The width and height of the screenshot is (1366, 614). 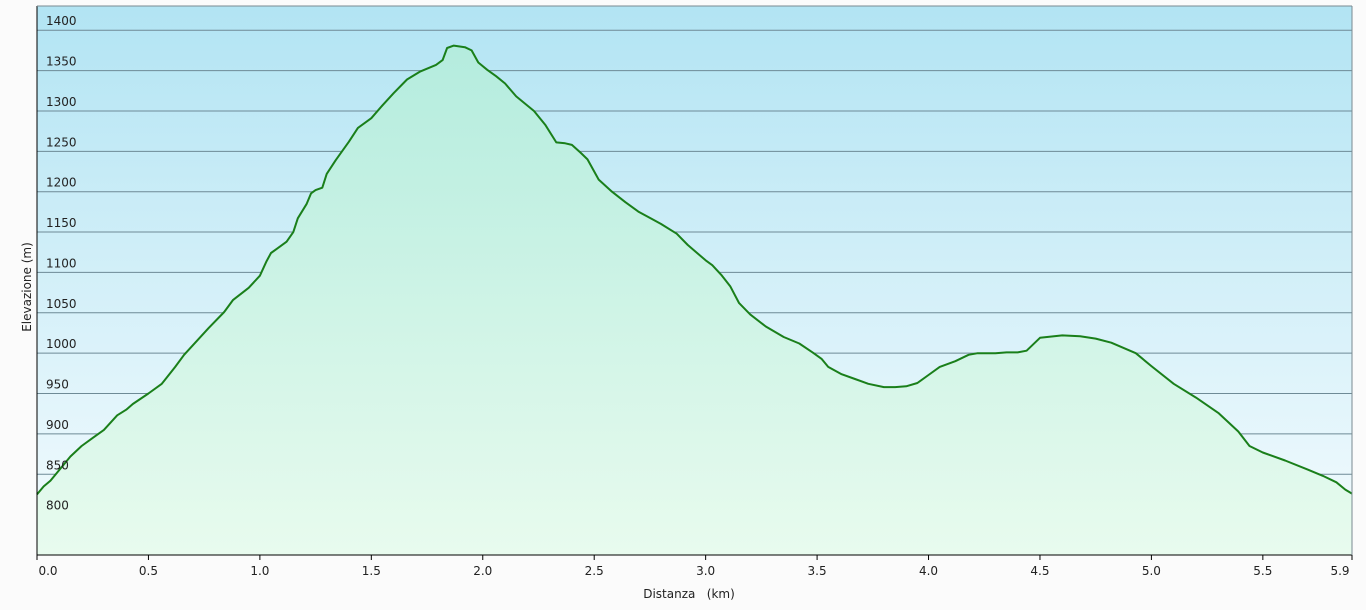 What do you see at coordinates (594, 571) in the screenshot?
I see `x-tick-label: 2.5` at bounding box center [594, 571].